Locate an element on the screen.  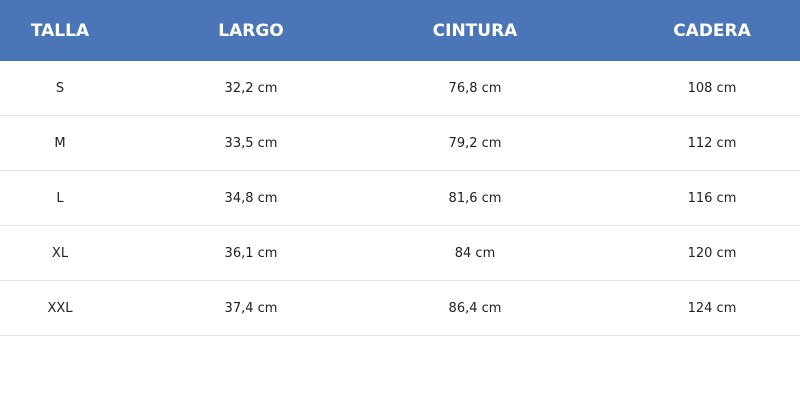
table-row: XL 36,1 cm 84 cm 120 cm is located at coordinates (400, 253).